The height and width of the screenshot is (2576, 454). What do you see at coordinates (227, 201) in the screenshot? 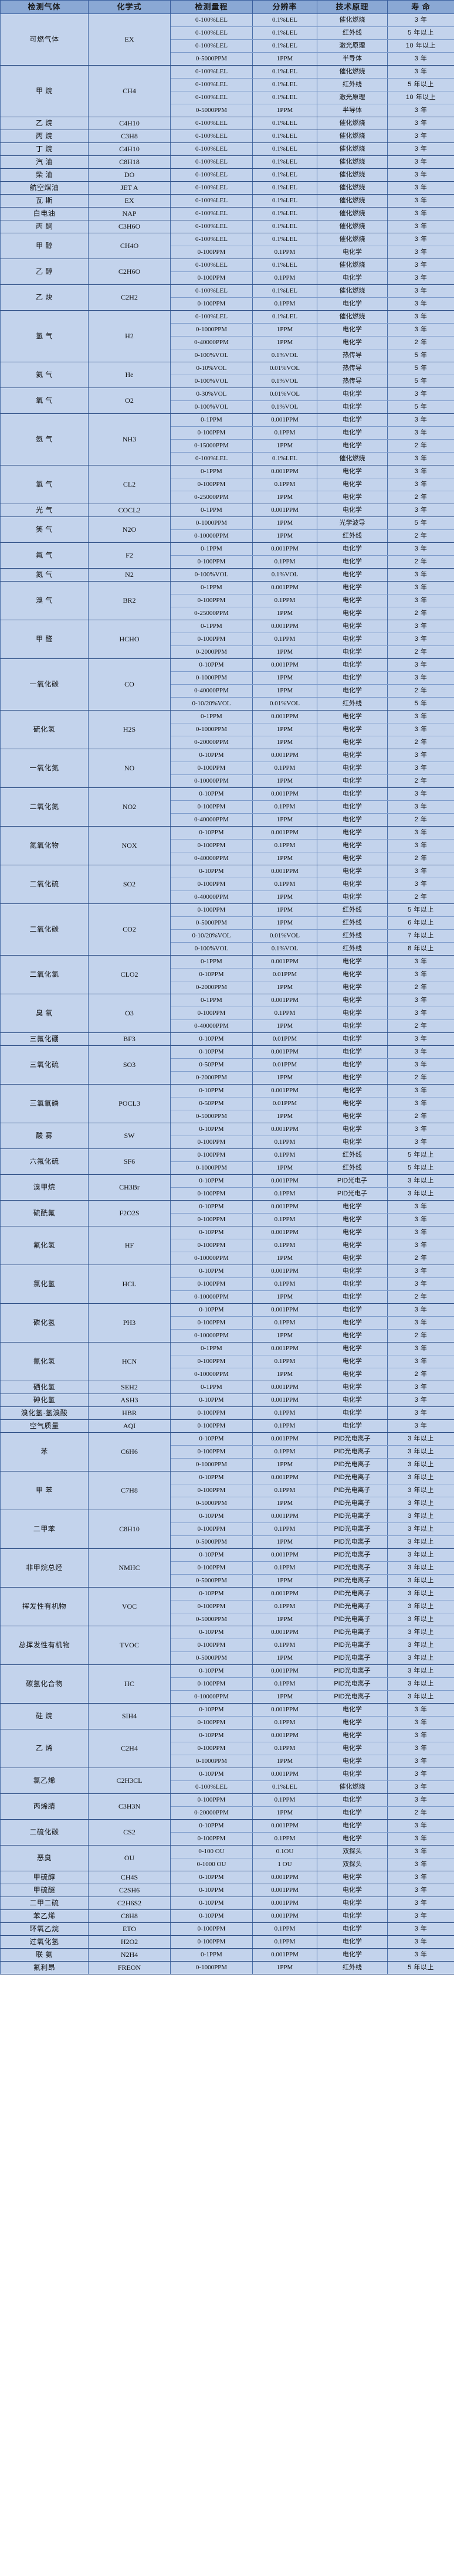
I see `table-row: 瓦 斯 EX 0-100%LEL 0.1%LEL 催化燃烧 3 年` at bounding box center [227, 201].